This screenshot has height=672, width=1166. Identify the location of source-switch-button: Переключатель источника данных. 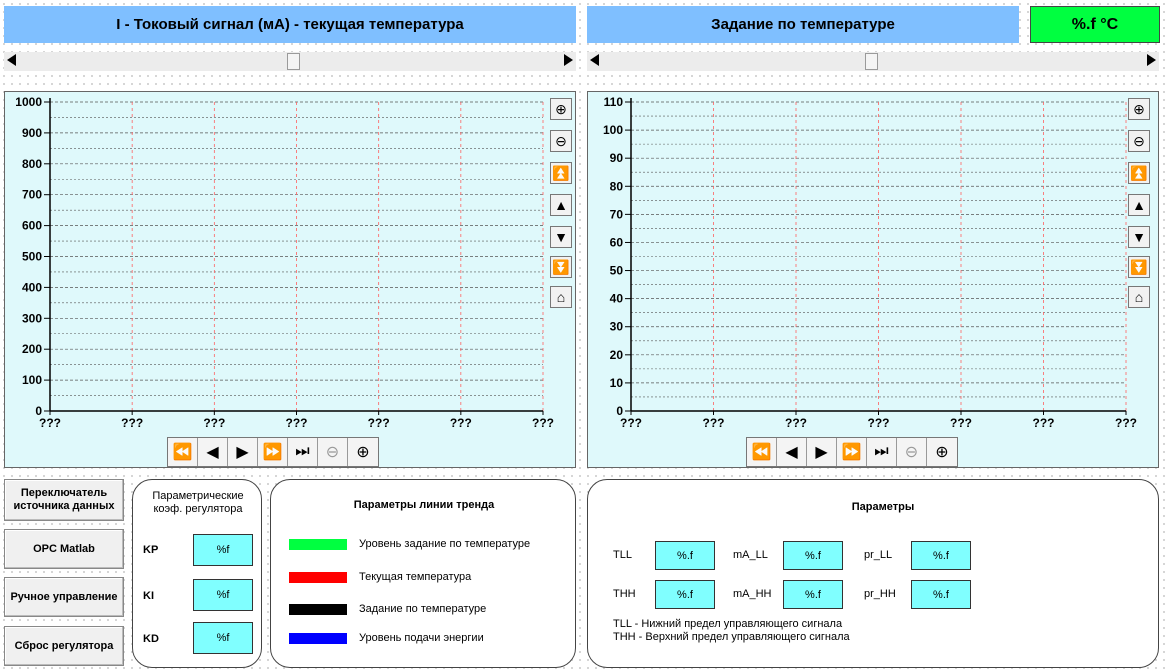
(64, 500).